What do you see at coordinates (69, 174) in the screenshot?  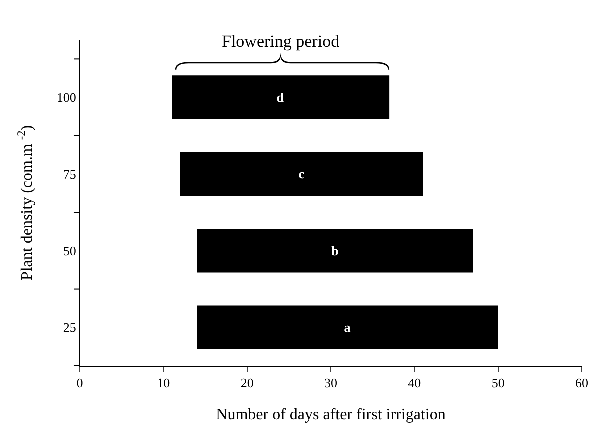 I see `y-tick-label: 75` at bounding box center [69, 174].